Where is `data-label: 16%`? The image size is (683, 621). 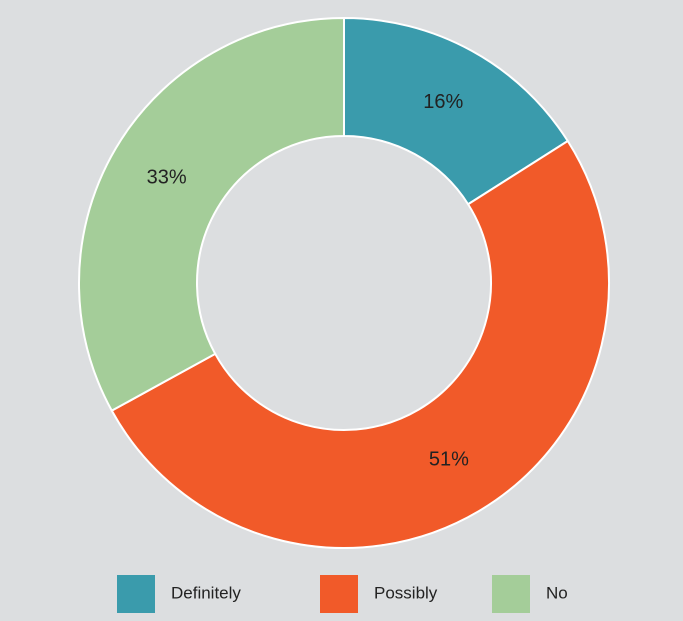 data-label: 16% is located at coordinates (443, 102).